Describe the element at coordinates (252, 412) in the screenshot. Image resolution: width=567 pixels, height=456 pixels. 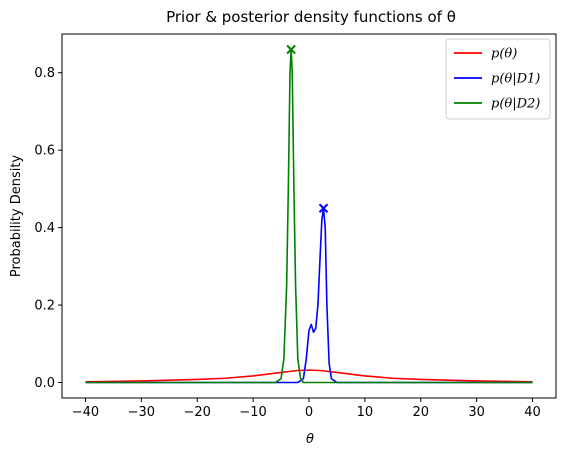
I see `x-tick-label: −10` at that location.